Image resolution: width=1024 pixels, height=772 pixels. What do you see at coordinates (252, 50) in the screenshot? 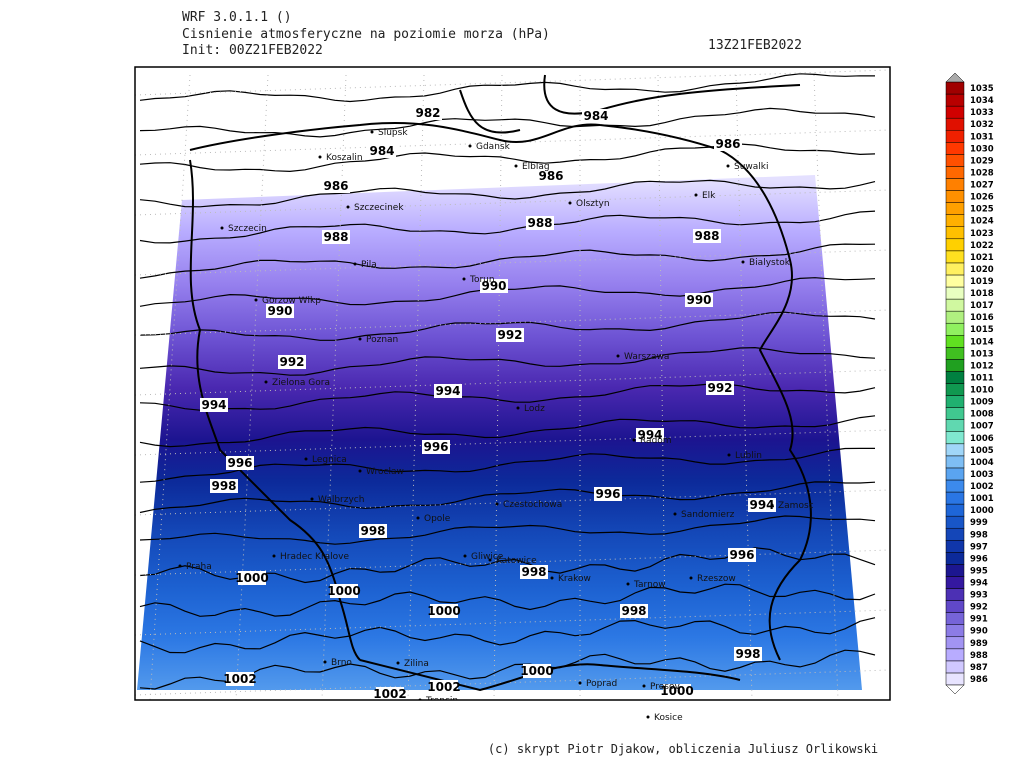
I see `init-time: Init: 00Z21FEB2022` at bounding box center [252, 50].